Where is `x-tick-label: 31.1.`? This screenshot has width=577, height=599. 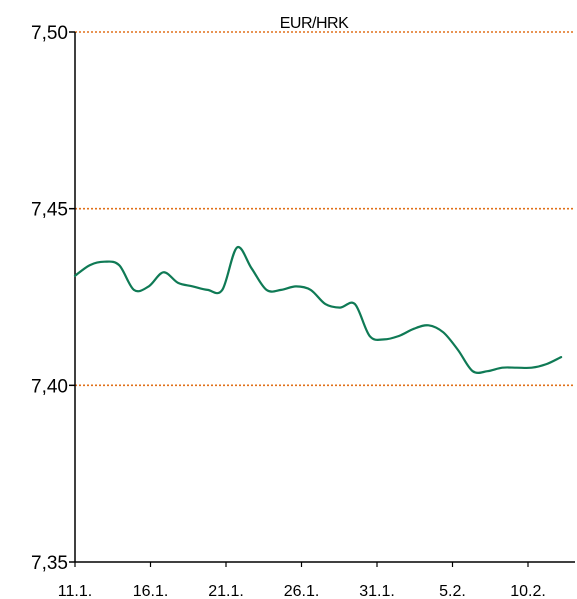
x-tick-label: 31.1. is located at coordinates (377, 591).